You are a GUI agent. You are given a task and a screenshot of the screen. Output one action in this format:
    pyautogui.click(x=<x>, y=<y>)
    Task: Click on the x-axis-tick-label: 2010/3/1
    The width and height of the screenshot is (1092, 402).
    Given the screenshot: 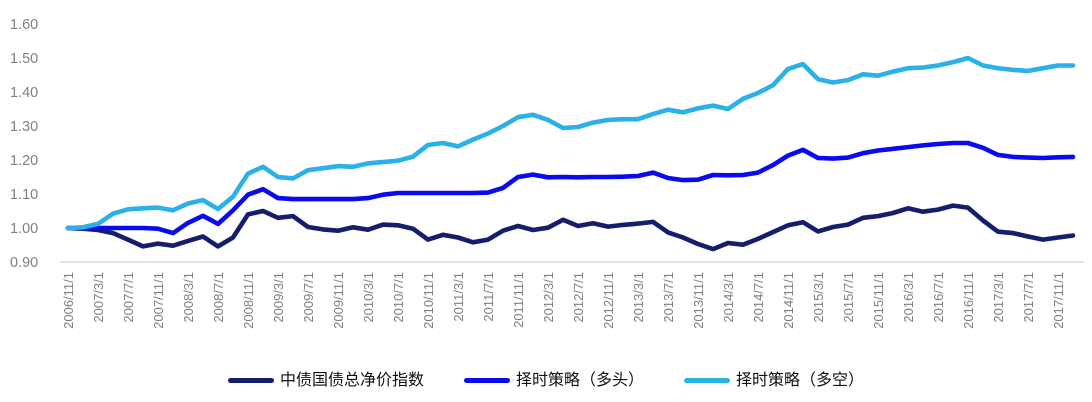 What is the action you would take?
    pyautogui.click(x=368, y=297)
    